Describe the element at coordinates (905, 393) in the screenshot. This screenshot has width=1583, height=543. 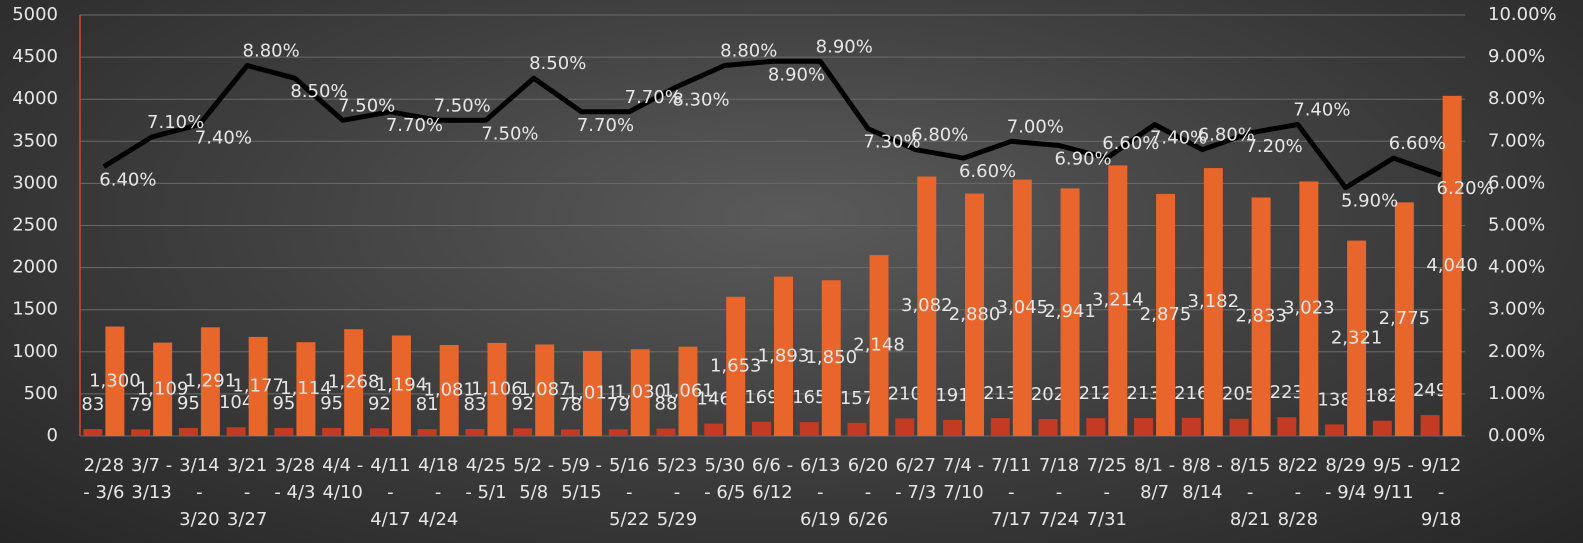
I see `data-label: 210` at that location.